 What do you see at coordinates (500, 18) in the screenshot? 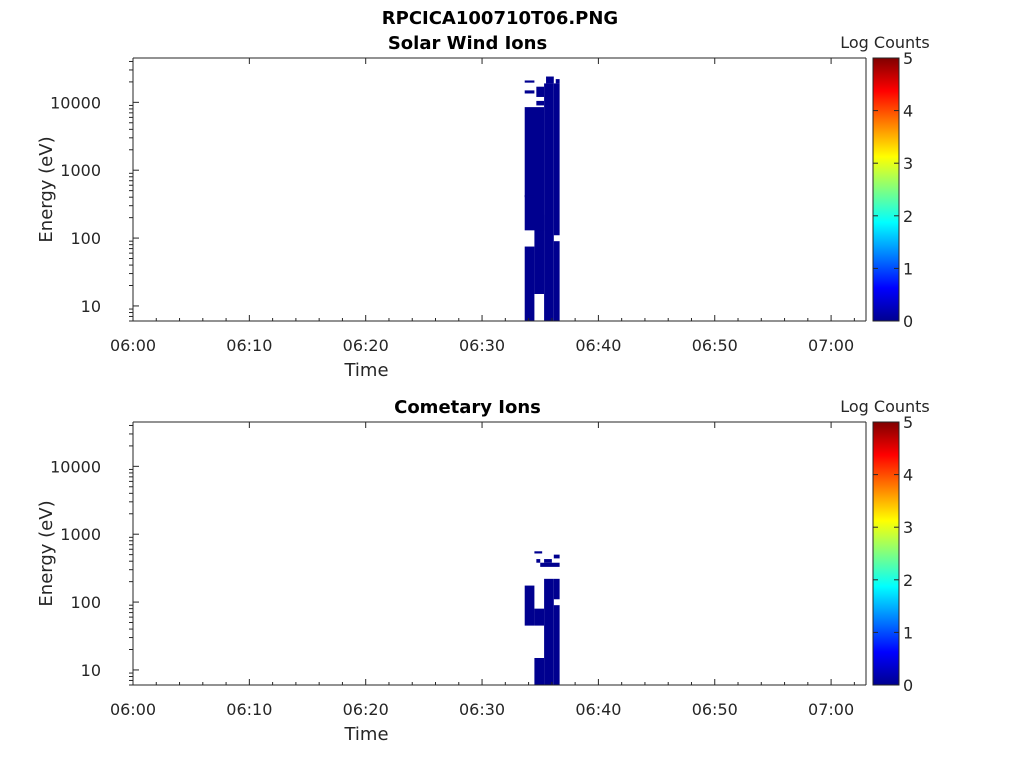
I see `figure-title: RPCICA100710T06.PNG` at bounding box center [500, 18].